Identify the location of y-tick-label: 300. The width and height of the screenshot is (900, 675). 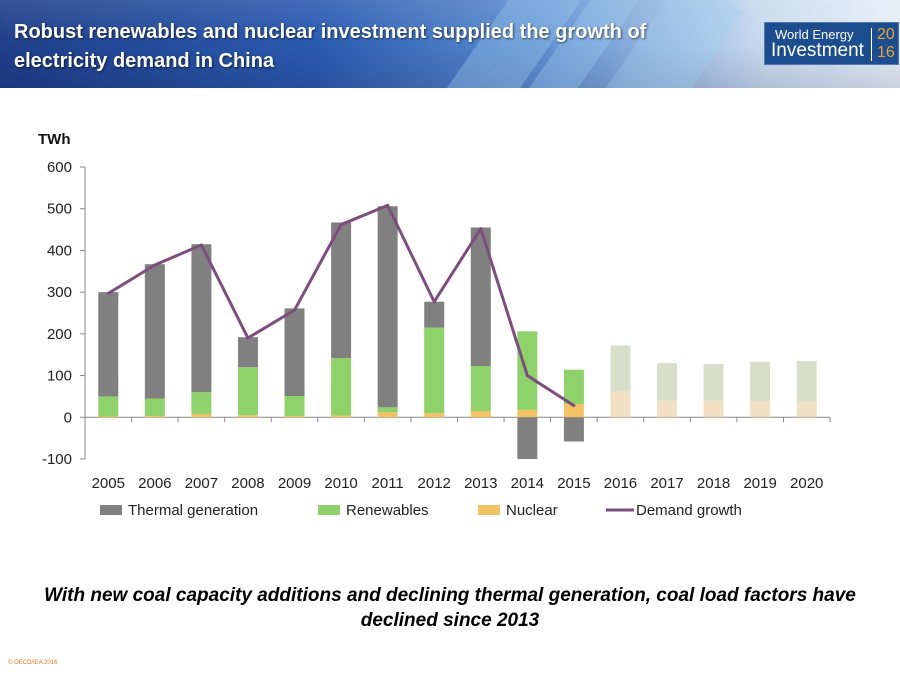
(59, 292).